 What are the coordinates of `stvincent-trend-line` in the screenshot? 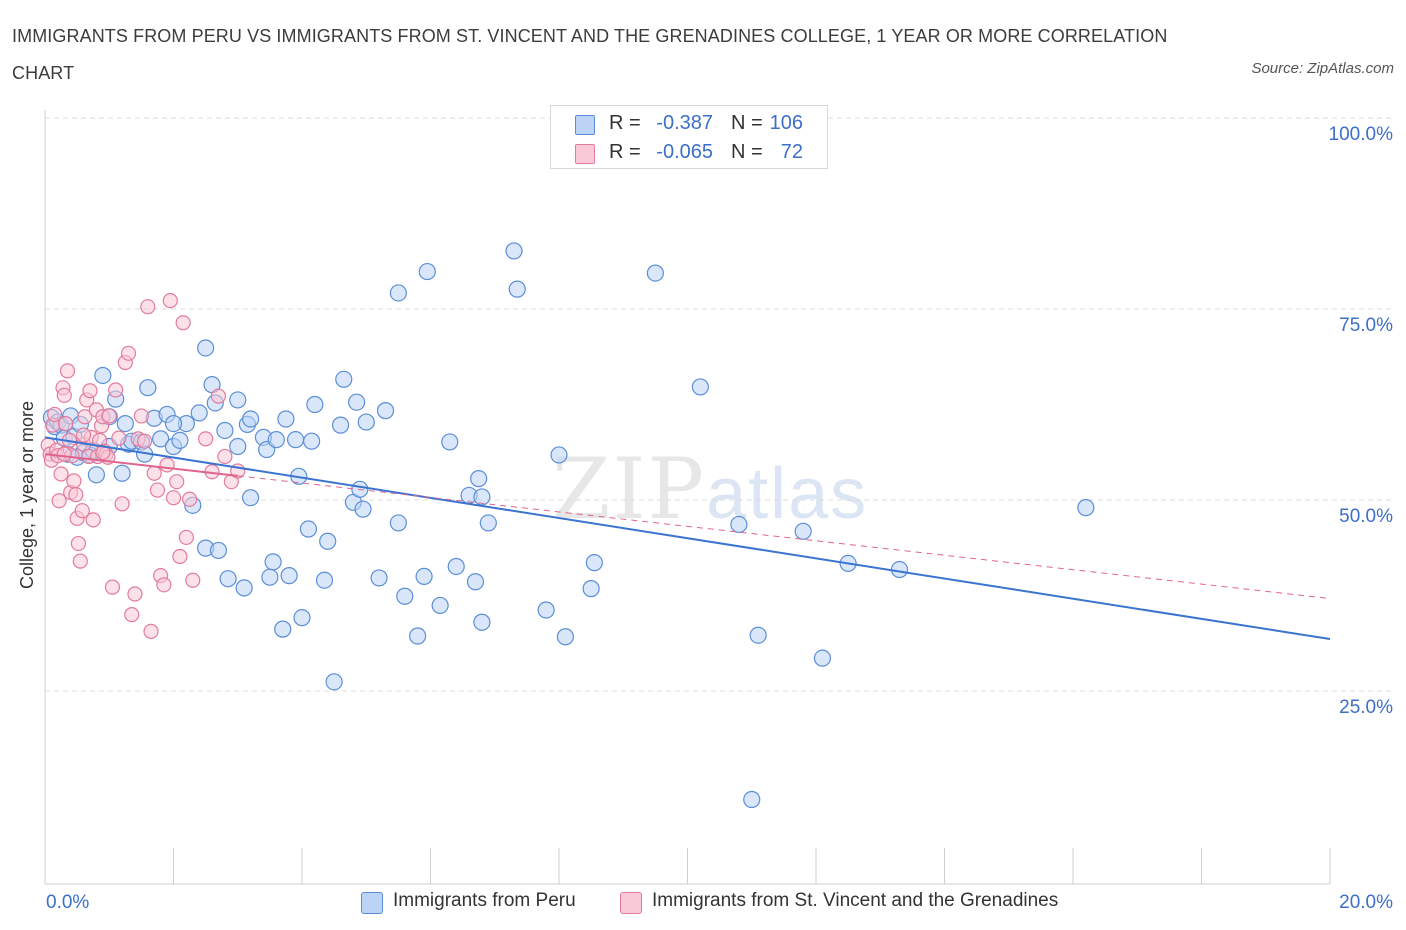 It's located at (141, 465).